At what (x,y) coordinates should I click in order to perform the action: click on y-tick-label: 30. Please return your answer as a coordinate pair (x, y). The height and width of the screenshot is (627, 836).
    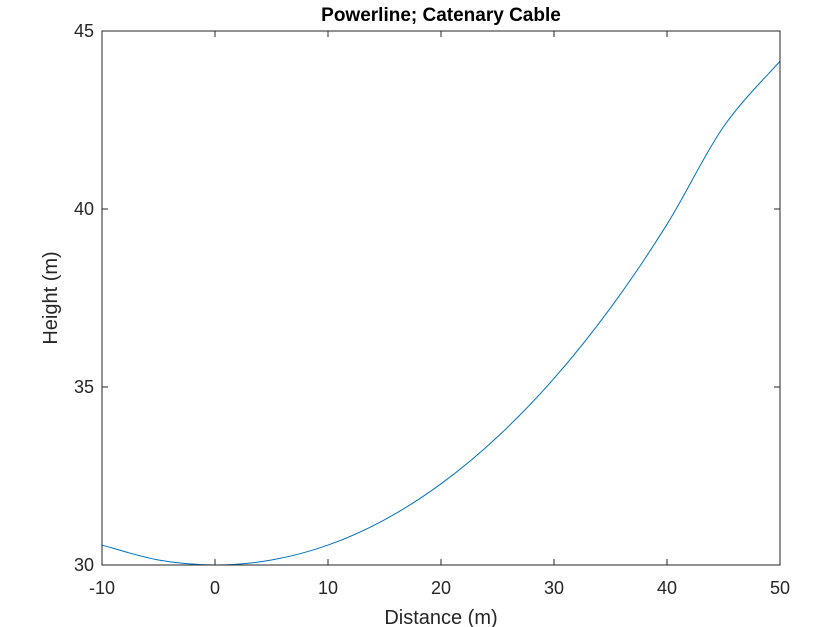
    Looking at the image, I should click on (84, 565).